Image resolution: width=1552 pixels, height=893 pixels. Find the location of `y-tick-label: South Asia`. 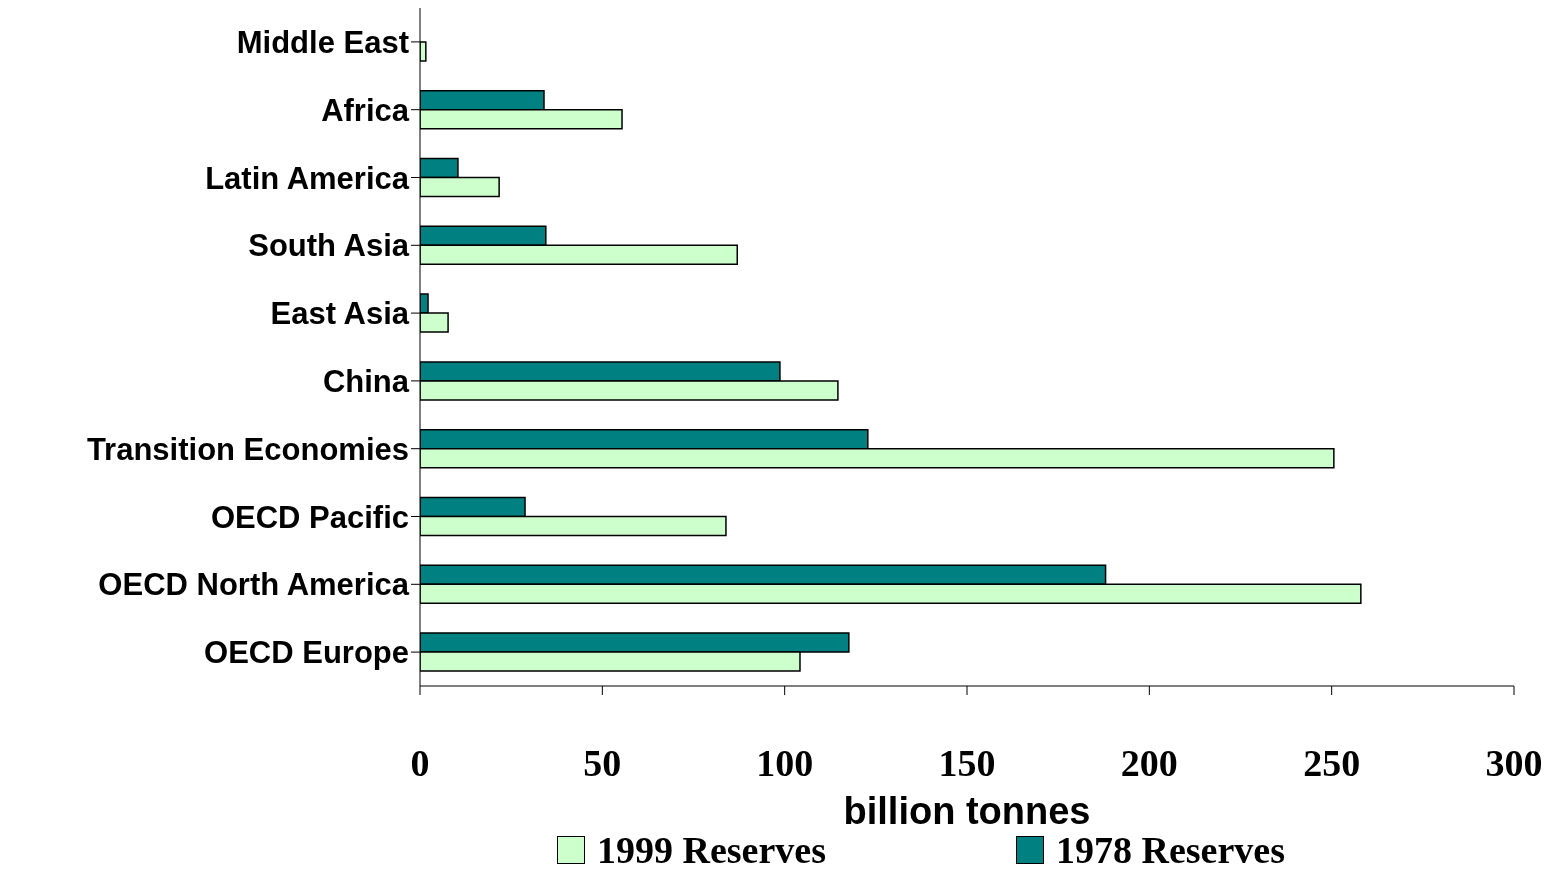

y-tick-label: South Asia is located at coordinates (329, 246).